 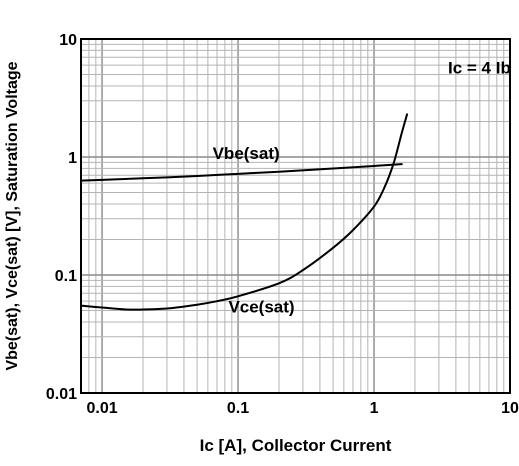 I want to click on y-tick-label: 0.01, so click(x=61, y=394).